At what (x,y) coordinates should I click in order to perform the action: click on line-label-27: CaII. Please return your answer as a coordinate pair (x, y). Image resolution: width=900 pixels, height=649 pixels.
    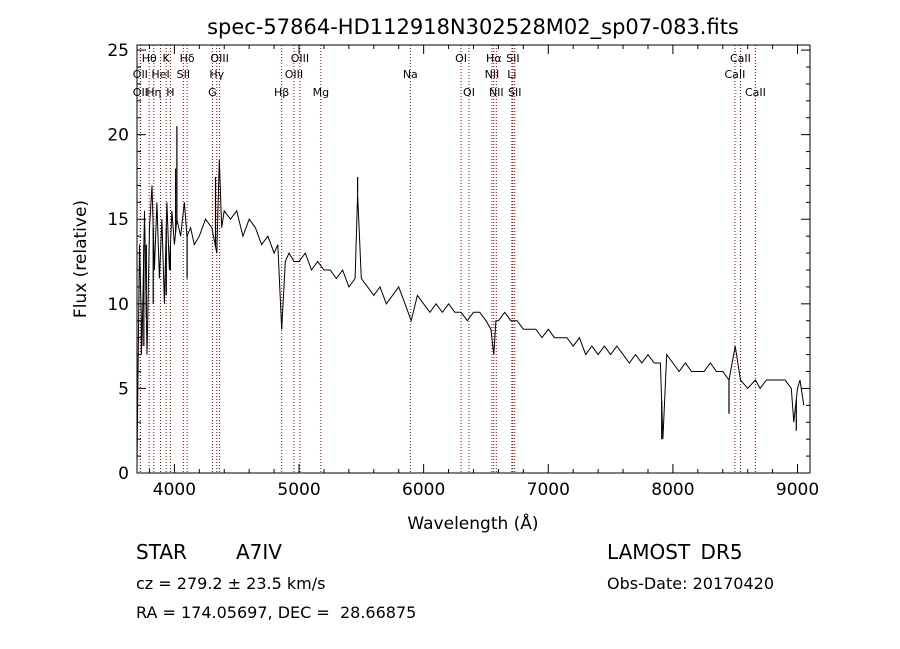
    Looking at the image, I should click on (755, 92).